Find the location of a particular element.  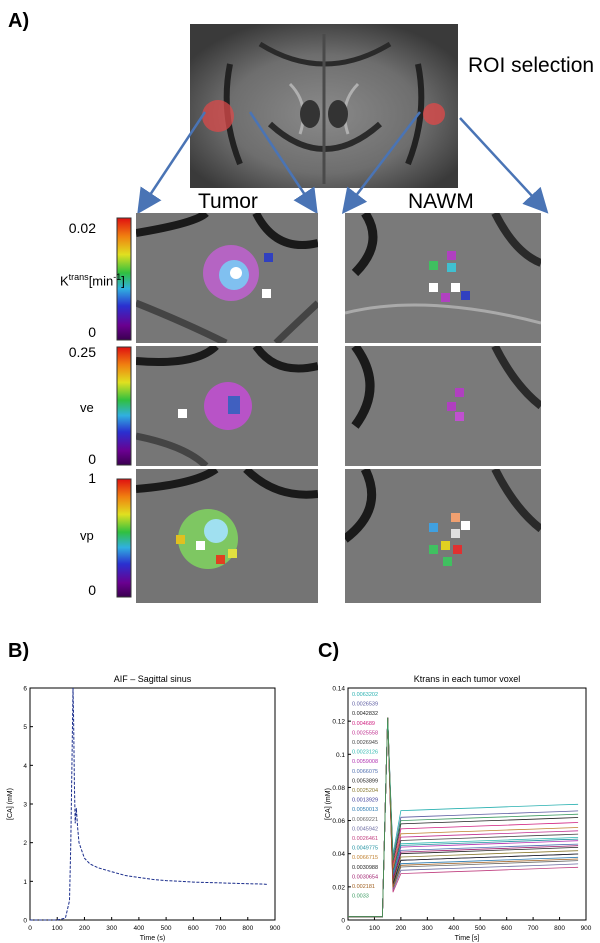

y-tick-label: 0.08 is located at coordinates (338, 788).